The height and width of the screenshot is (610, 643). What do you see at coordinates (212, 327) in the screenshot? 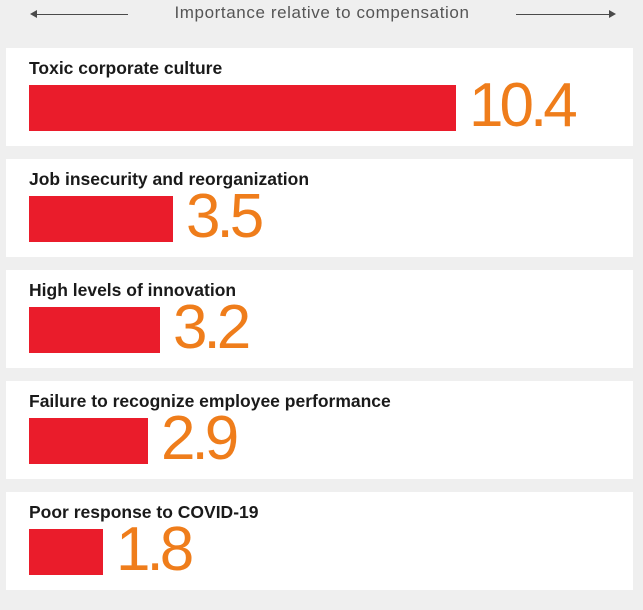
I see `value-label: 3.2` at bounding box center [212, 327].